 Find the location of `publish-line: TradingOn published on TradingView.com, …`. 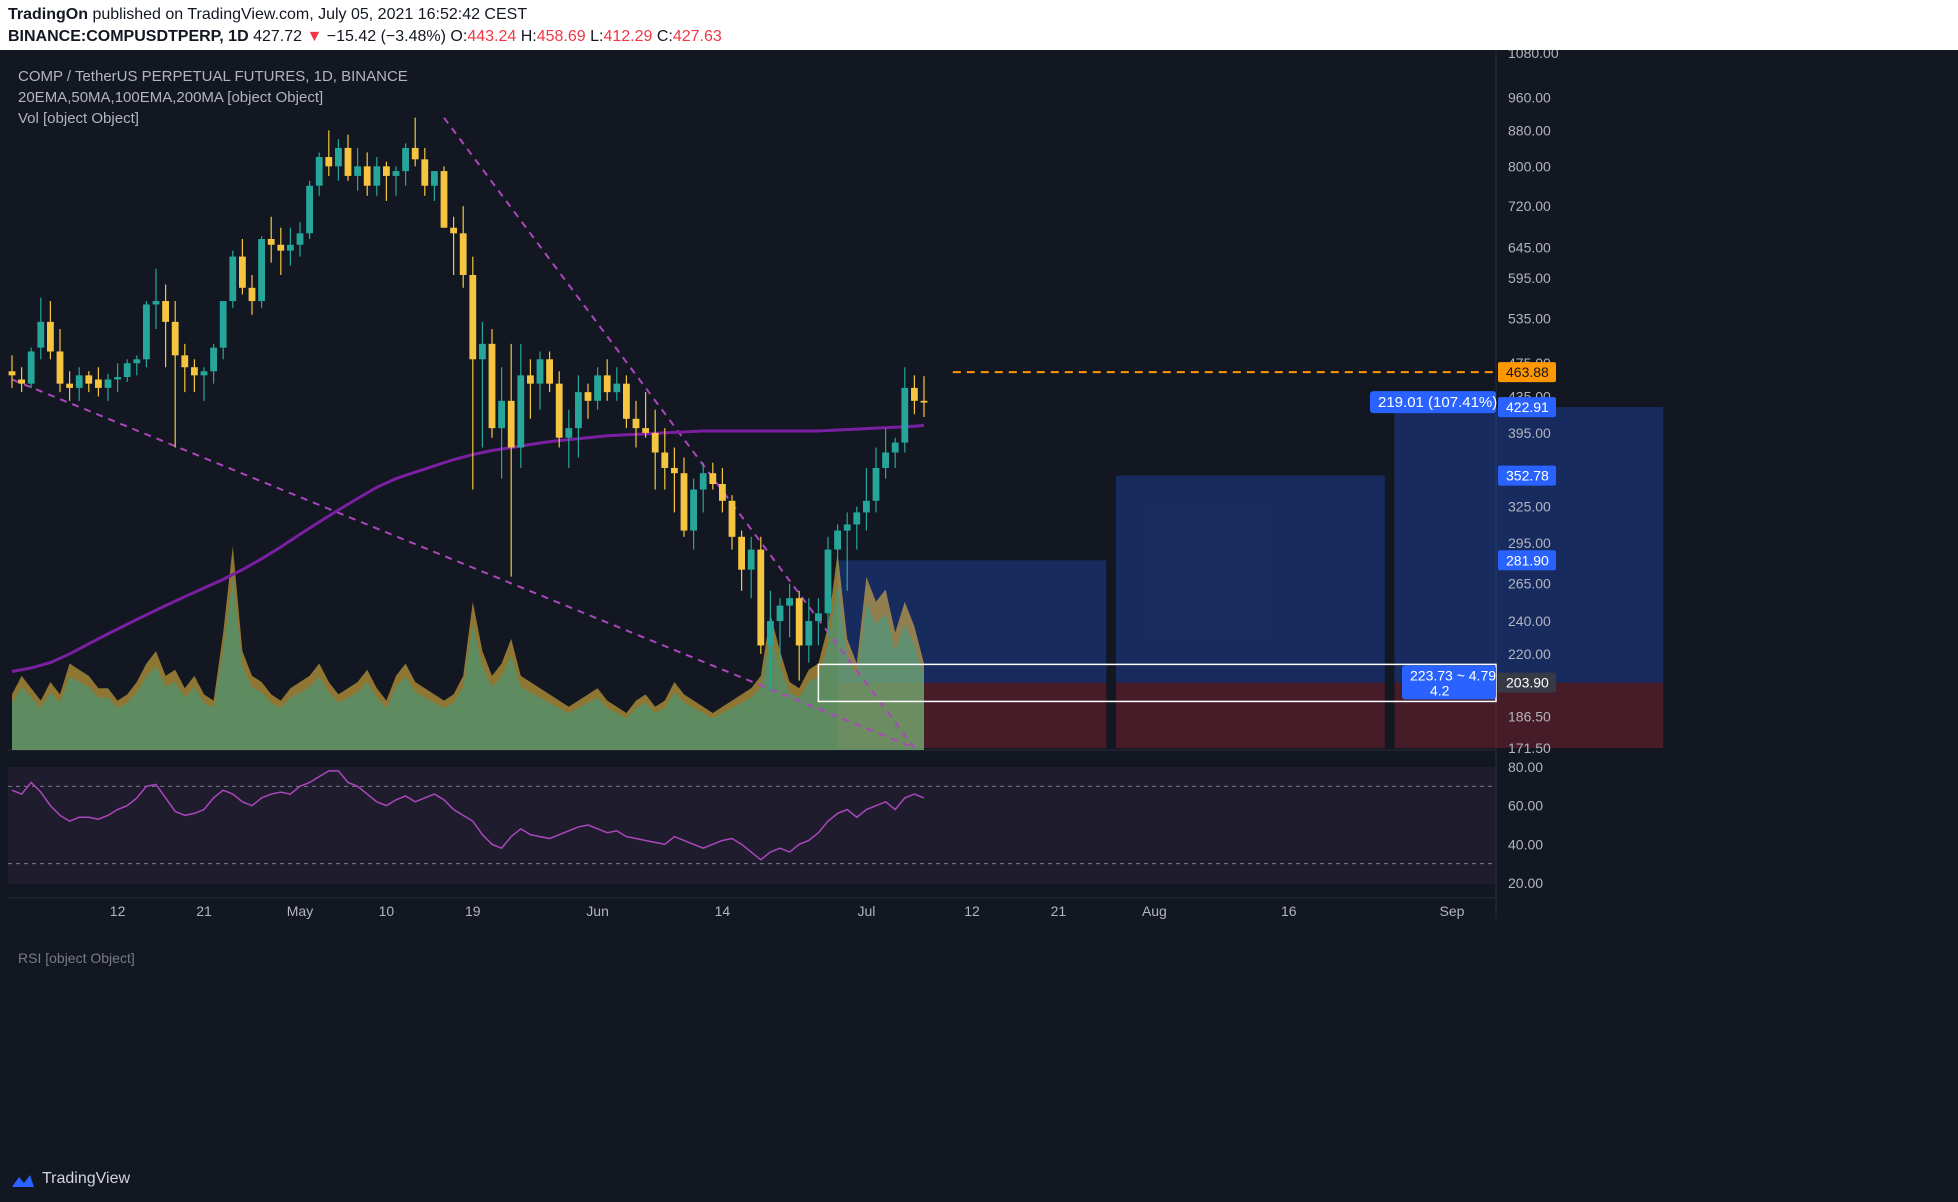

publish-line: TradingOn published on TradingView.com, … is located at coordinates (267, 15).